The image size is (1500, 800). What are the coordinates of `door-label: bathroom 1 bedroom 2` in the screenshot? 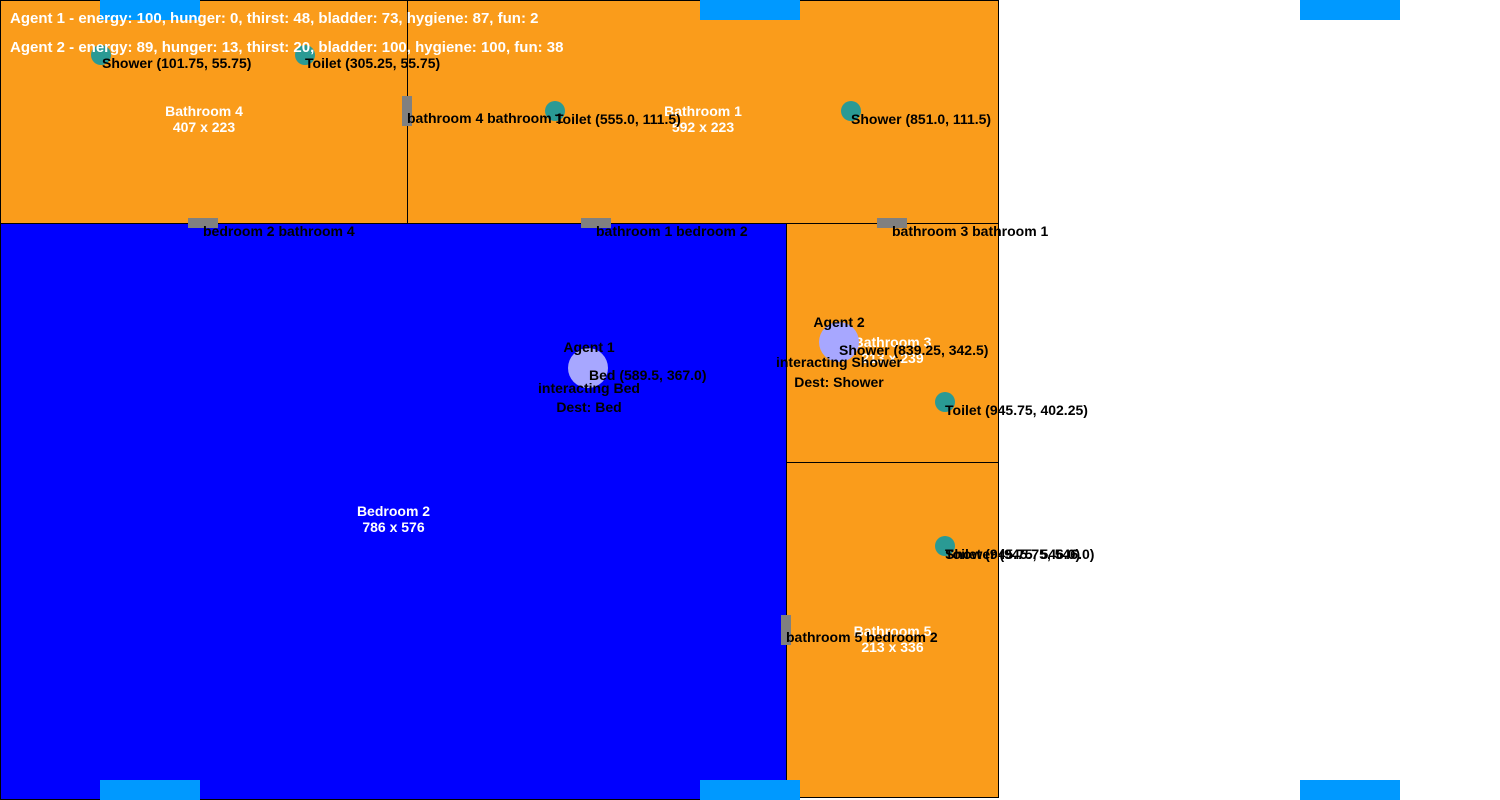 It's located at (672, 231).